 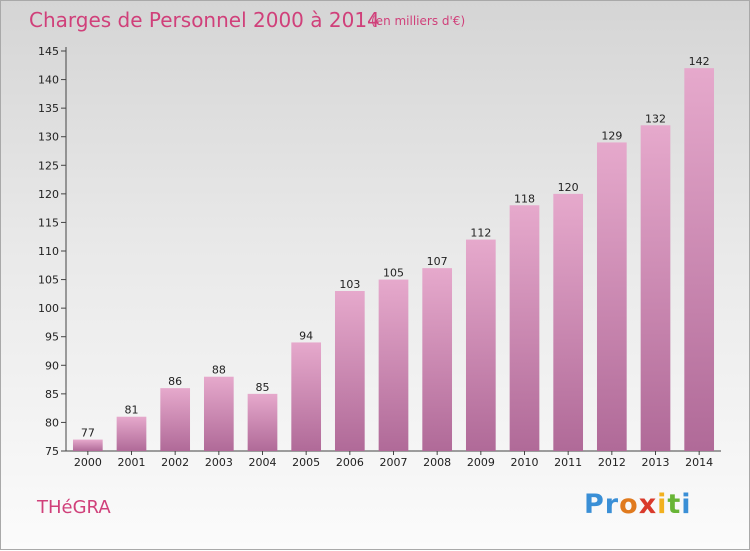 I want to click on y-tick-label: 125, so click(x=48, y=165).